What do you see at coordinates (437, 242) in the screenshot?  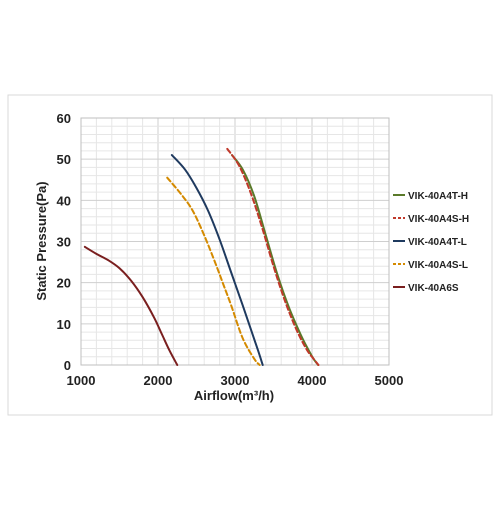 I see `legend-label: VIK-40A4T-L` at bounding box center [437, 242].